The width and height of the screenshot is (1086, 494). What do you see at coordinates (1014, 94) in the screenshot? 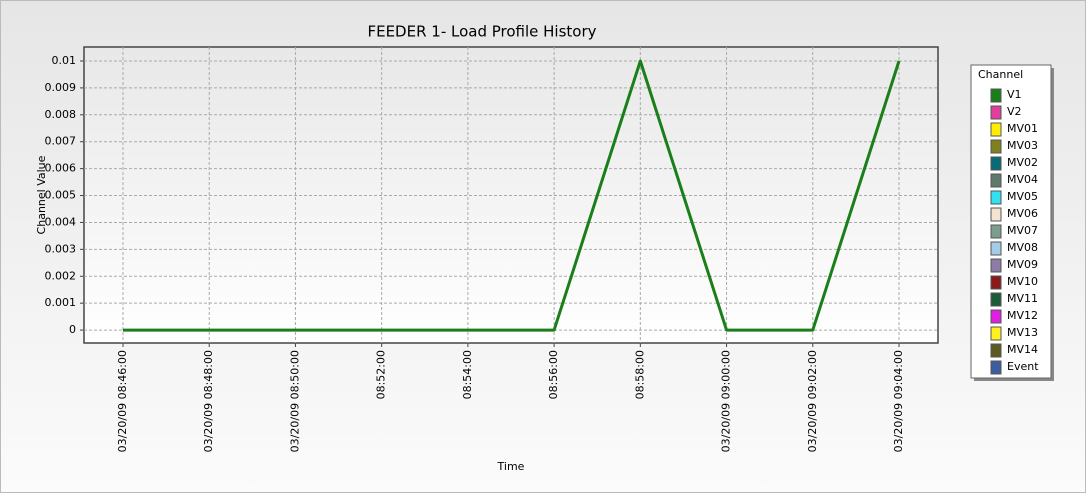
I see `legend-label: V1` at bounding box center [1014, 94].